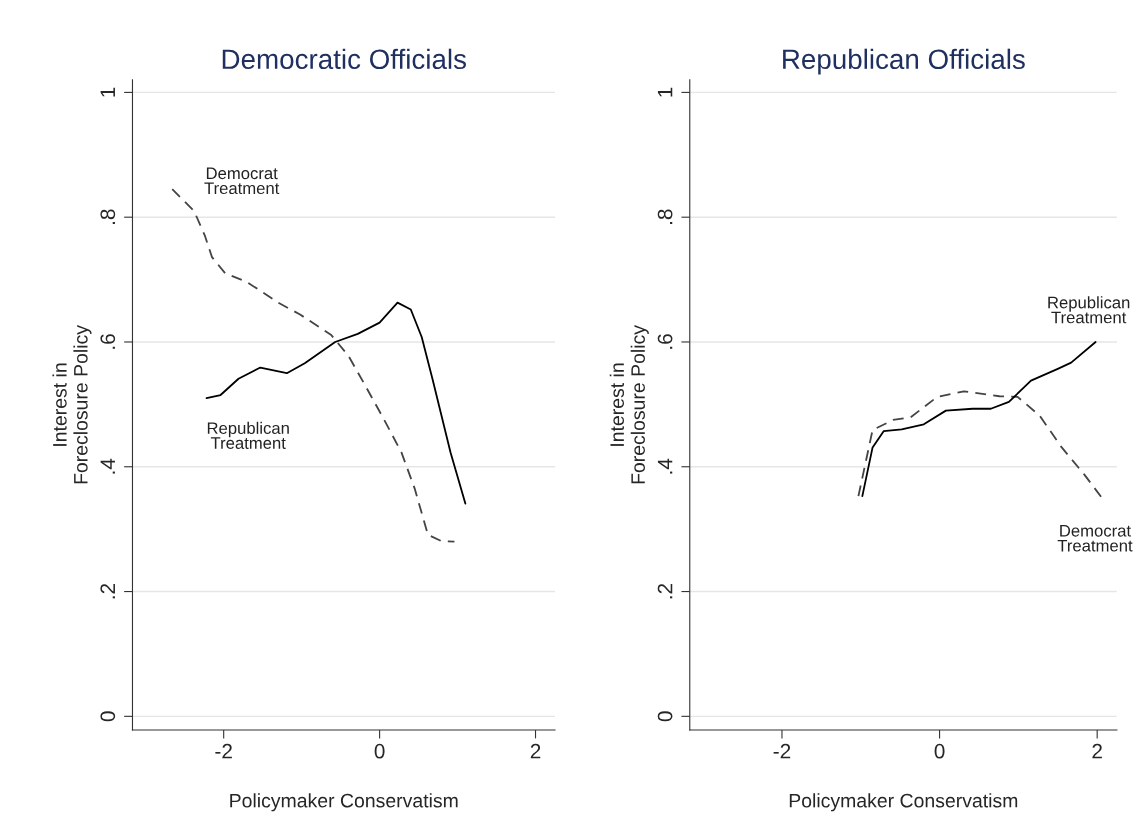  What do you see at coordinates (344, 59) in the screenshot?
I see `chart-title: Democratic Officials` at bounding box center [344, 59].